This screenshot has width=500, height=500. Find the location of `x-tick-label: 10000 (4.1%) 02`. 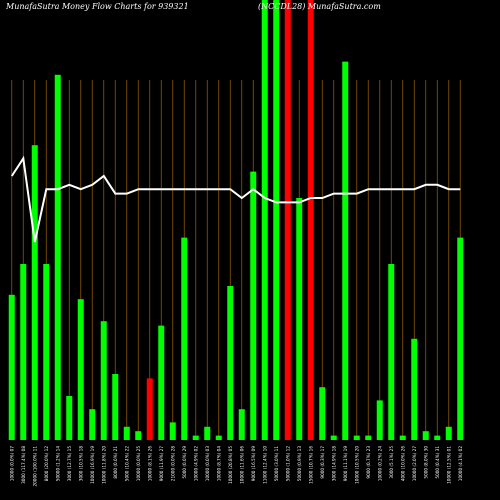

x-tick-label: 10000 (4.1%) 02 is located at coordinates (460, 464).